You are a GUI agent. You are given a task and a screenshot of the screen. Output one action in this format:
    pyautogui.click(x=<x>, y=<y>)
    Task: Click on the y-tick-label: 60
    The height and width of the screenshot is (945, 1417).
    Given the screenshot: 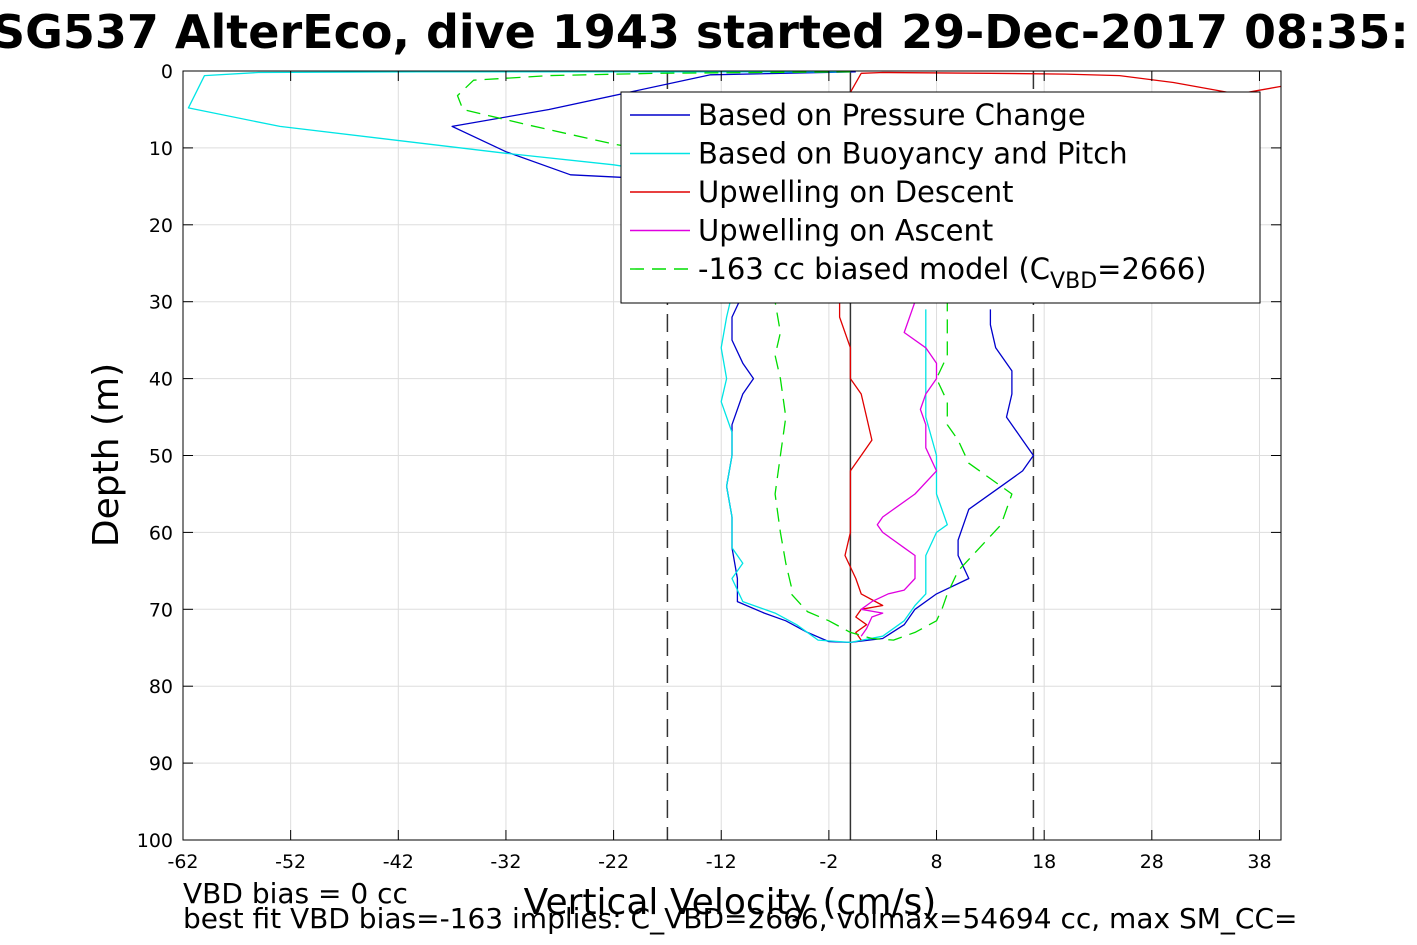 What is the action you would take?
    pyautogui.click(x=161, y=533)
    